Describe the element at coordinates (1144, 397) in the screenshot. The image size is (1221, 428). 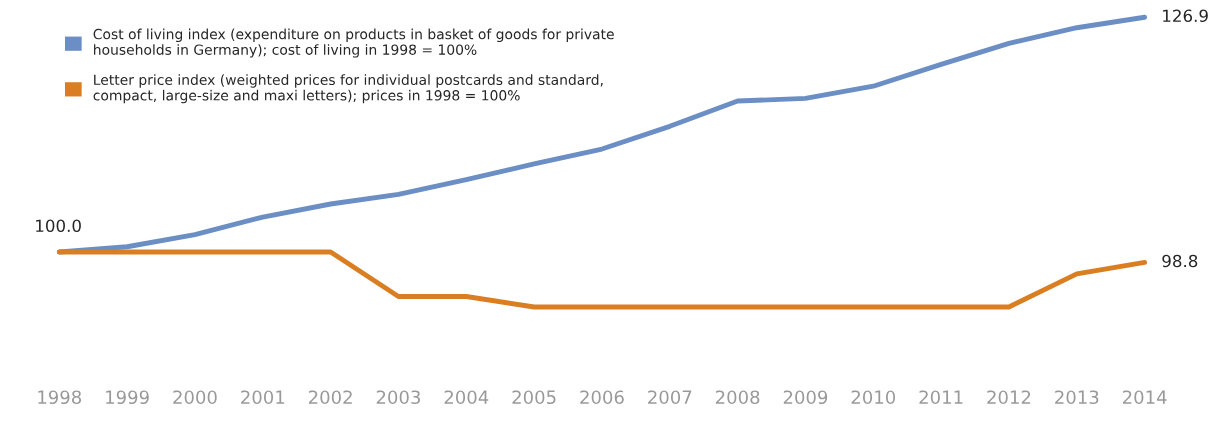
I see `x-tick-label: 2014` at that location.